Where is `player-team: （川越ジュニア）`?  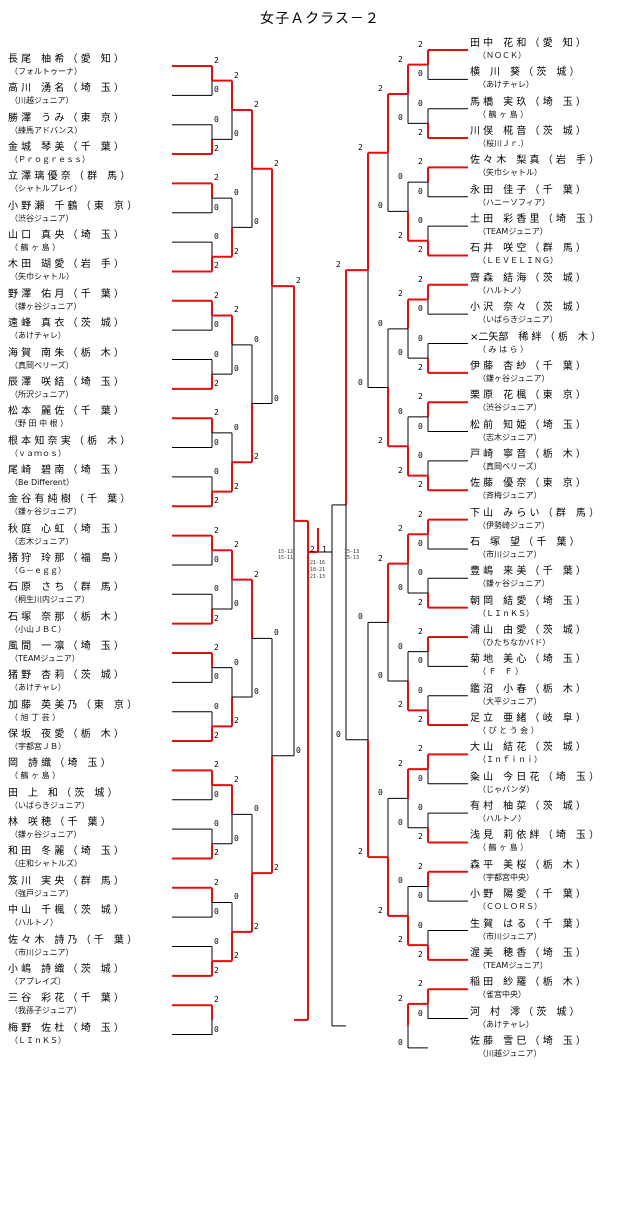 player-team: （川越ジュニア） is located at coordinates (42, 101).